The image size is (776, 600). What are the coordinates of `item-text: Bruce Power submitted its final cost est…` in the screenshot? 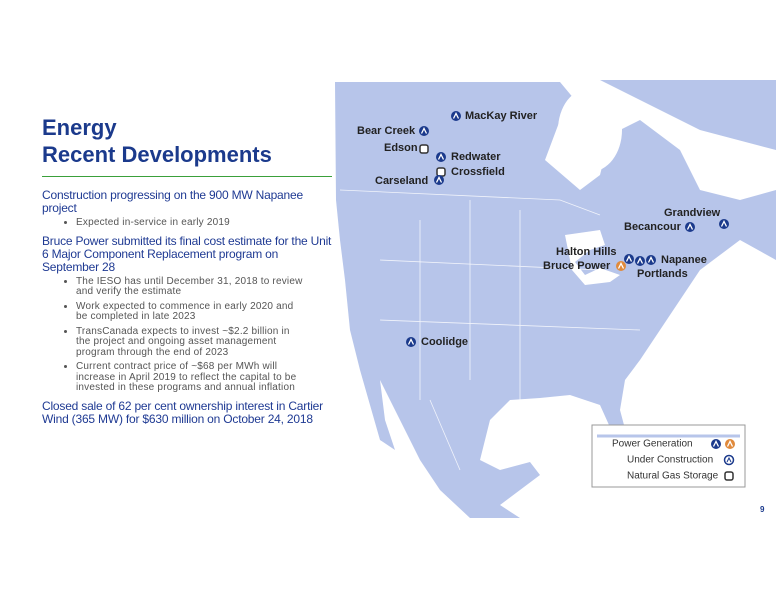 It's located at (187, 253).